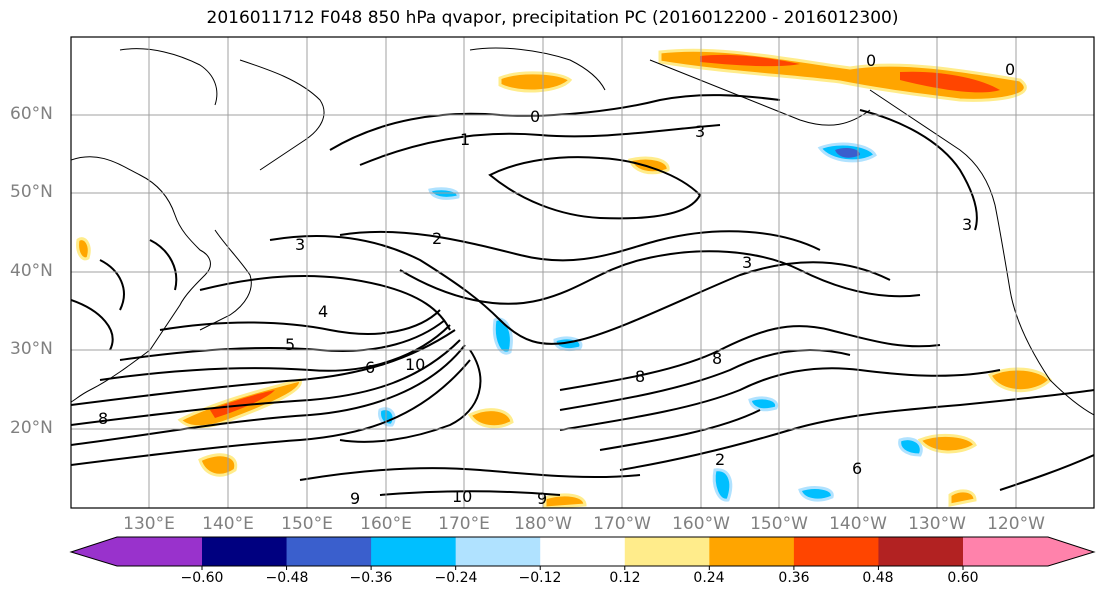 The height and width of the screenshot is (601, 1105). Describe the element at coordinates (323, 311) in the screenshot. I see `contour-label: 4` at that location.